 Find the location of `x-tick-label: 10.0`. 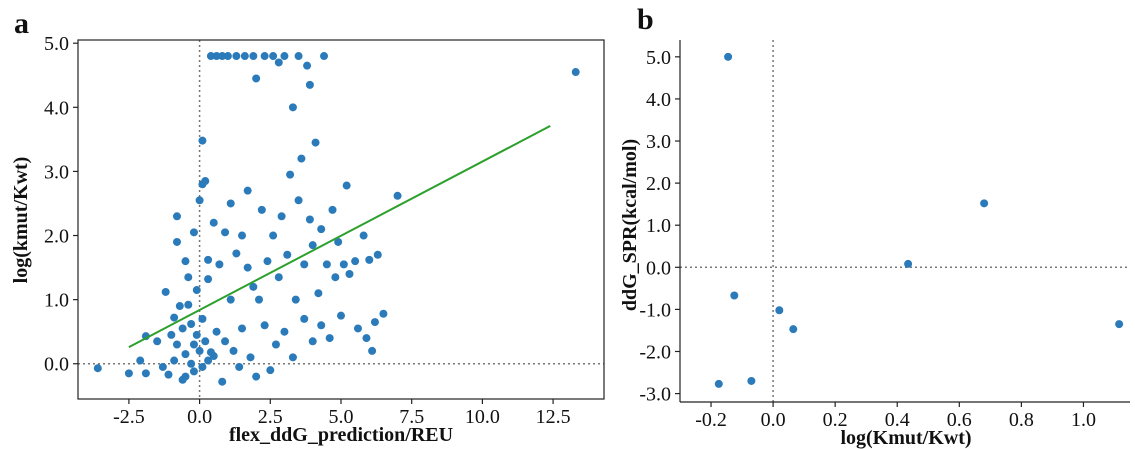

x-tick-label: 10.0 is located at coordinates (482, 417).